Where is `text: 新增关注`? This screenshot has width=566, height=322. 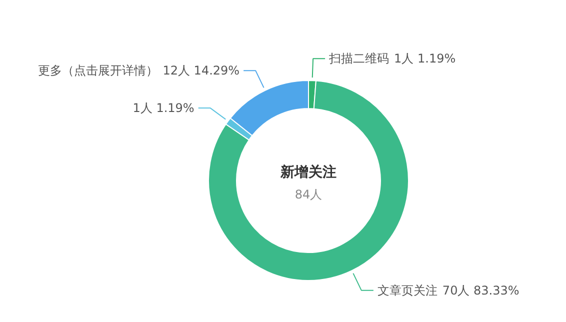
text: 新增关注 is located at coordinates (308, 172).